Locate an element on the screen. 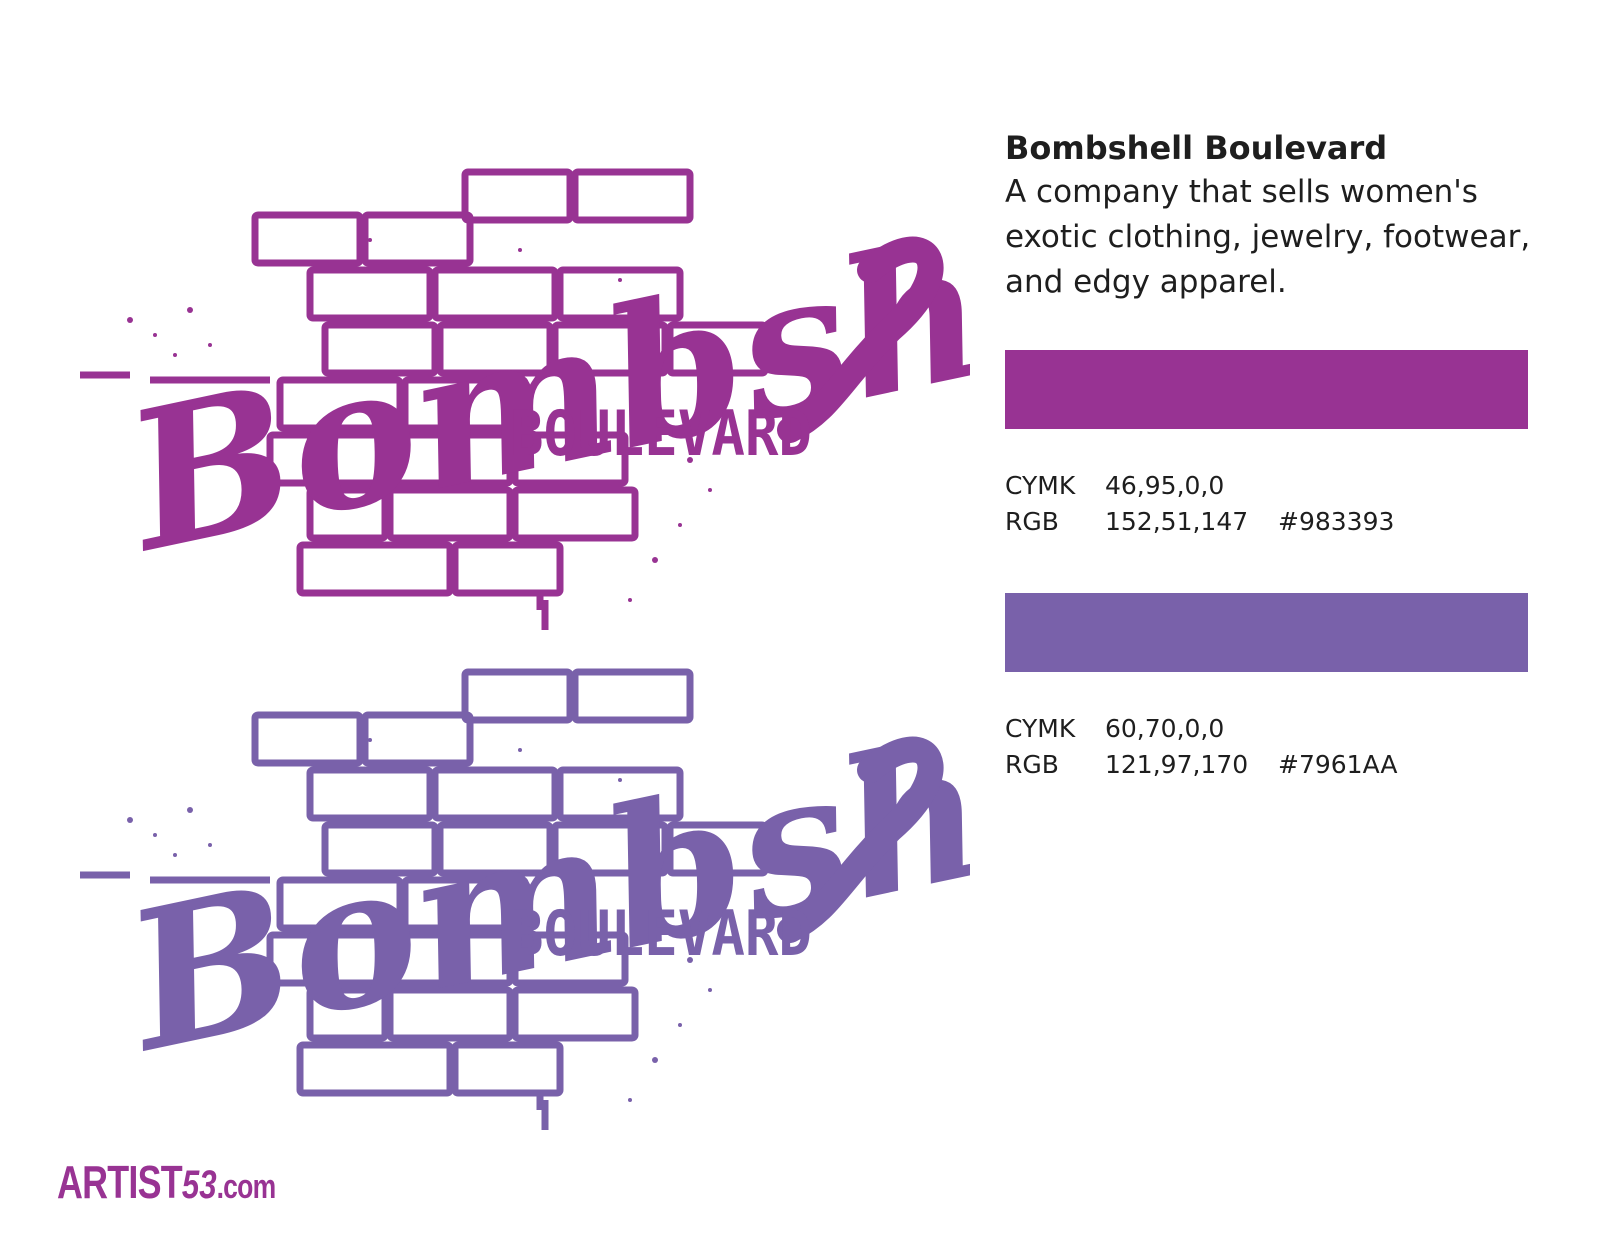  color-swatch-secondary is located at coordinates (1266, 632).